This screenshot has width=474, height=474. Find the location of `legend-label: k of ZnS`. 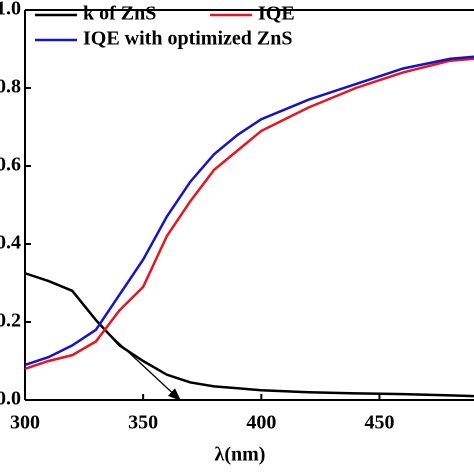

legend-label: k of ZnS is located at coordinates (119, 14).